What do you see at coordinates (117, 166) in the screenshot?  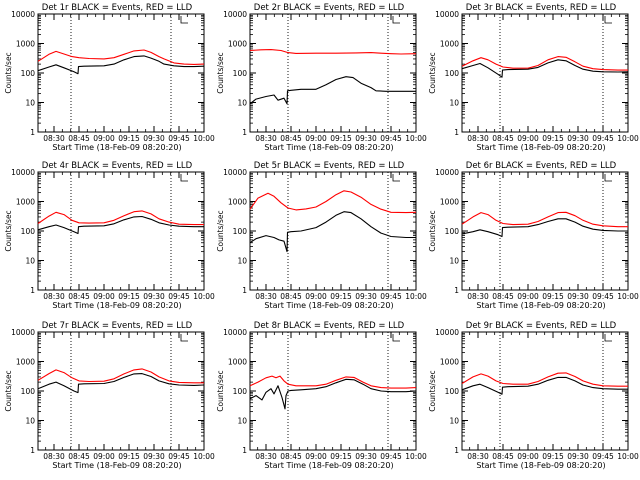 I see `chart-title: Det 4r BLACK = Events, RED = LLD` at bounding box center [117, 166].